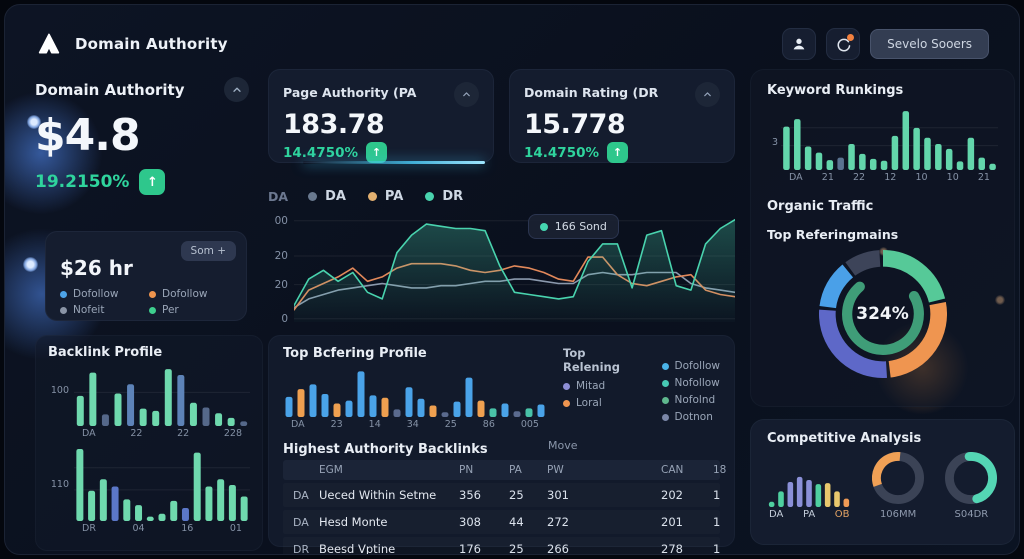 The image size is (1024, 559). What do you see at coordinates (516, 522) in the screenshot?
I see `cell-value: 44` at bounding box center [516, 522].